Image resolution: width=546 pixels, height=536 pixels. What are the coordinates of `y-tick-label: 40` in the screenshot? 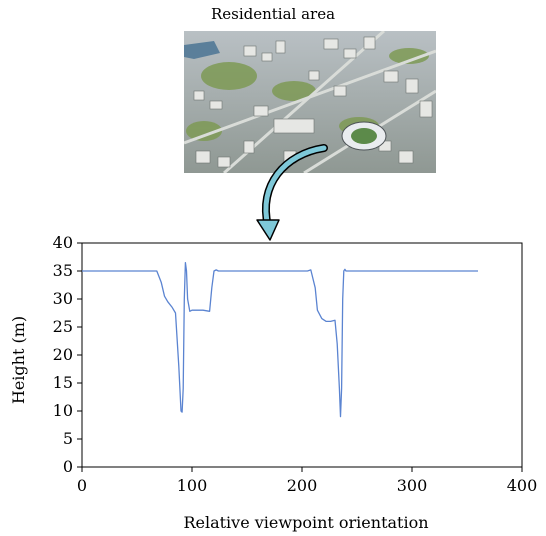 It's located at (63, 242).